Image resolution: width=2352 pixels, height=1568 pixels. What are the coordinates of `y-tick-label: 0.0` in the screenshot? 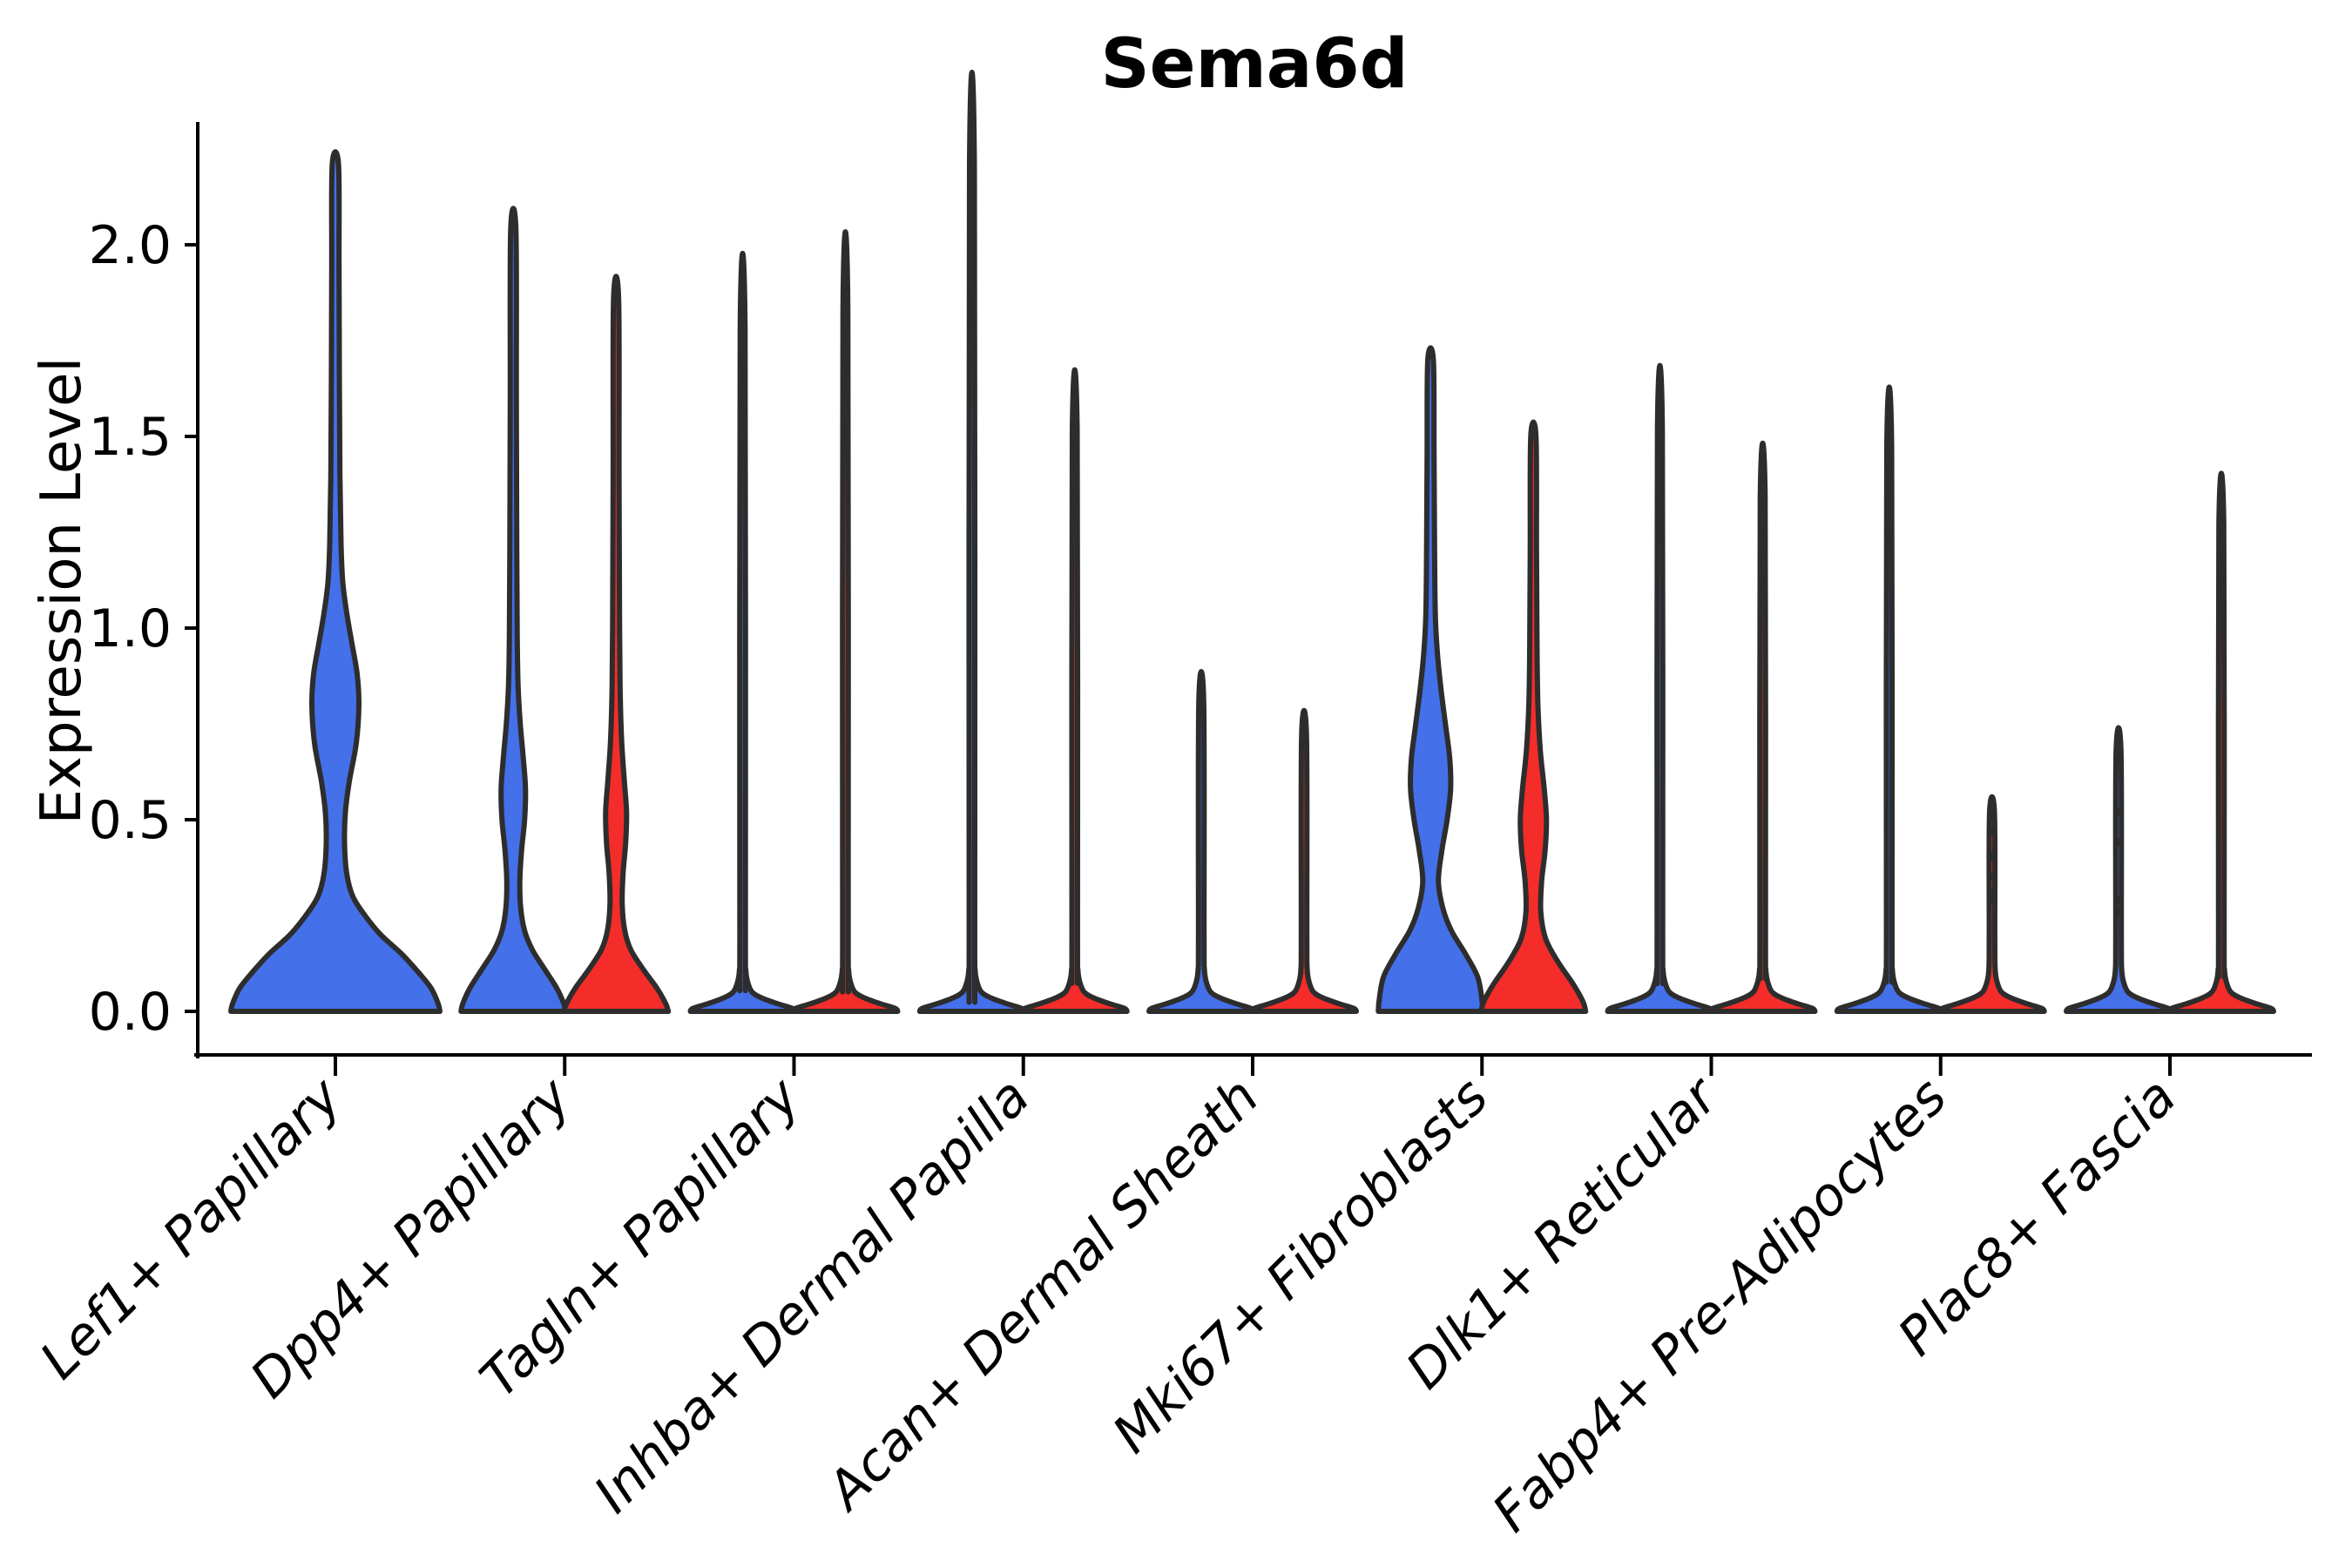 It's located at (130, 1013).